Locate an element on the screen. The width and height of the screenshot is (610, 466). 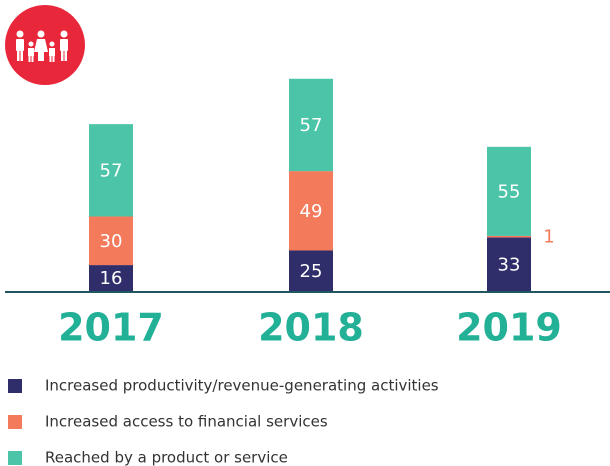
value-label: 25 is located at coordinates (311, 271).